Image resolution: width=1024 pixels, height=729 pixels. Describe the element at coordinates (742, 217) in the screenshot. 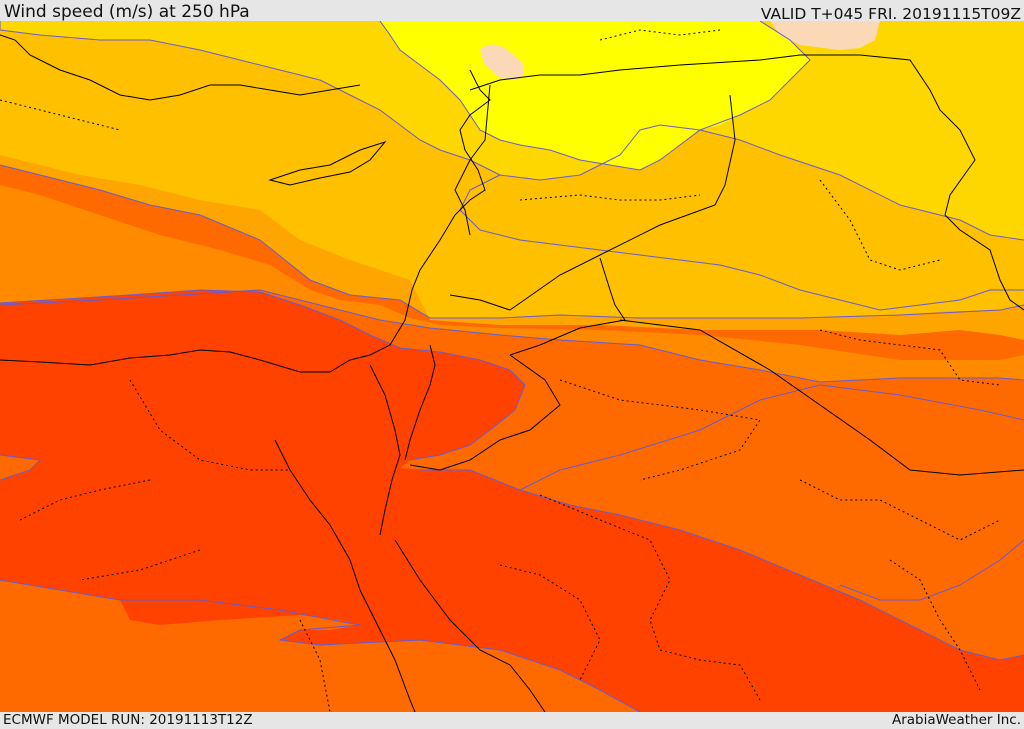

I see `wind-band-amber-east` at that location.